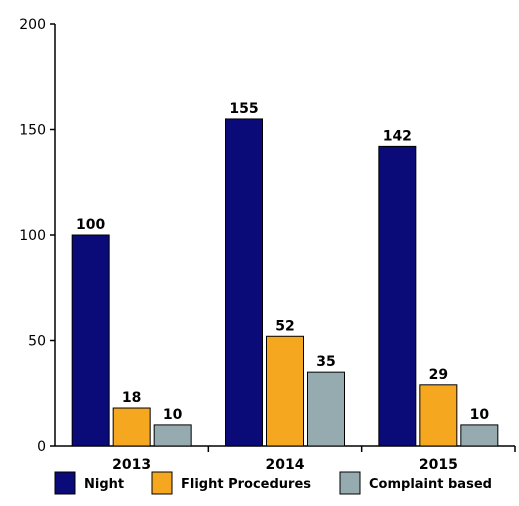  I want to click on legend-label: Complaint based, so click(430, 484).